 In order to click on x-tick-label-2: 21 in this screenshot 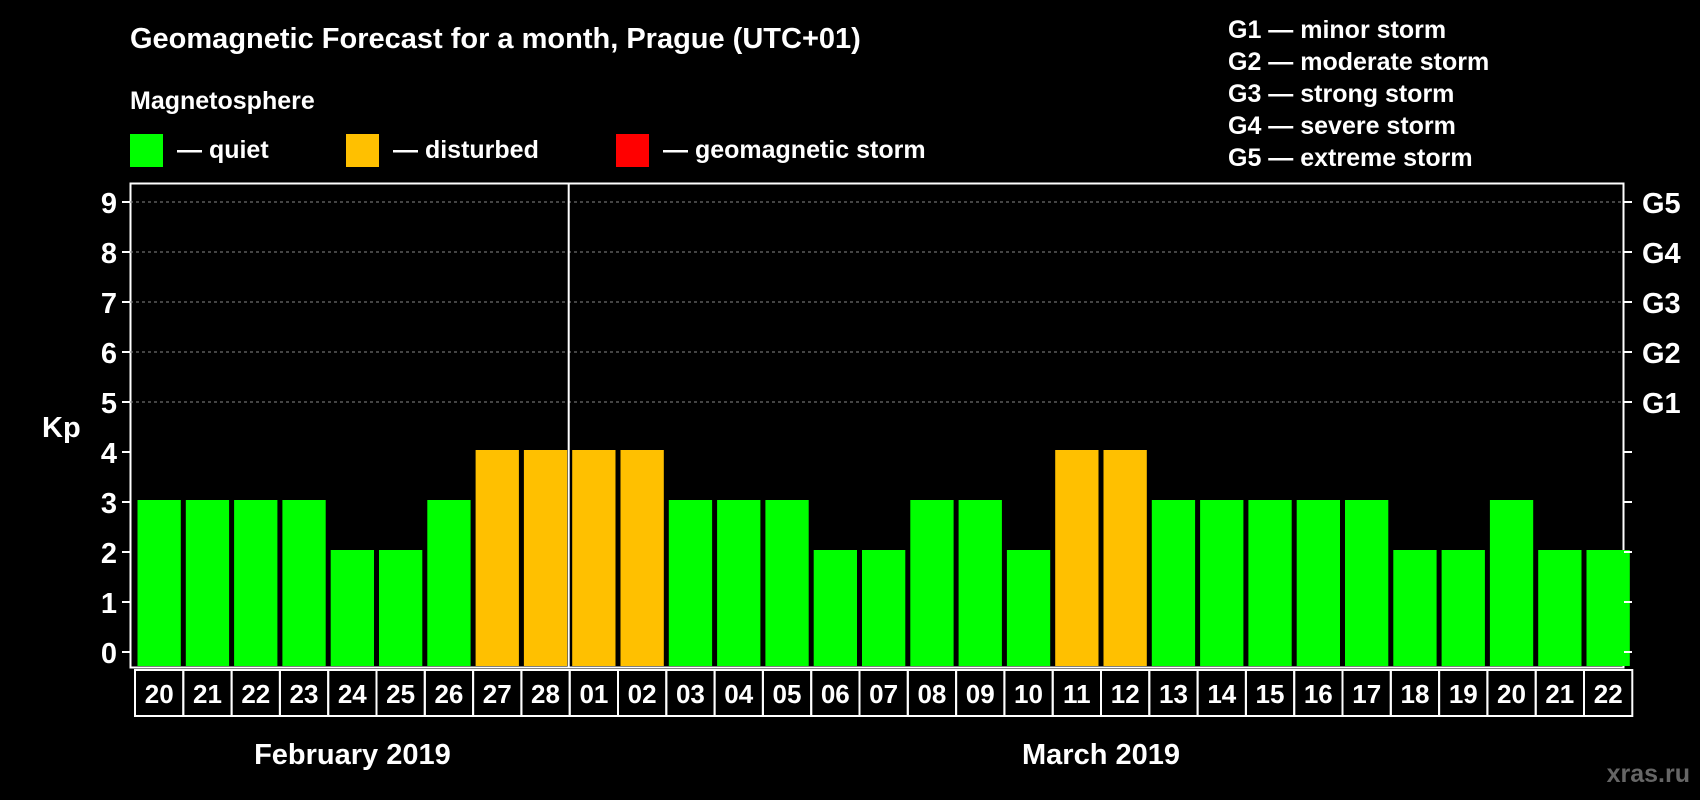, I will do `click(207, 694)`.